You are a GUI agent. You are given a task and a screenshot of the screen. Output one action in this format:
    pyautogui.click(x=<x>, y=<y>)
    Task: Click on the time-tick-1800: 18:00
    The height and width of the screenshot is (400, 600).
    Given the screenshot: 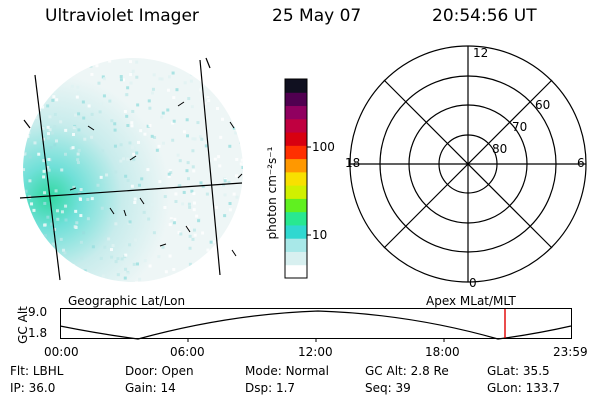 What is the action you would take?
    pyautogui.click(x=442, y=352)
    